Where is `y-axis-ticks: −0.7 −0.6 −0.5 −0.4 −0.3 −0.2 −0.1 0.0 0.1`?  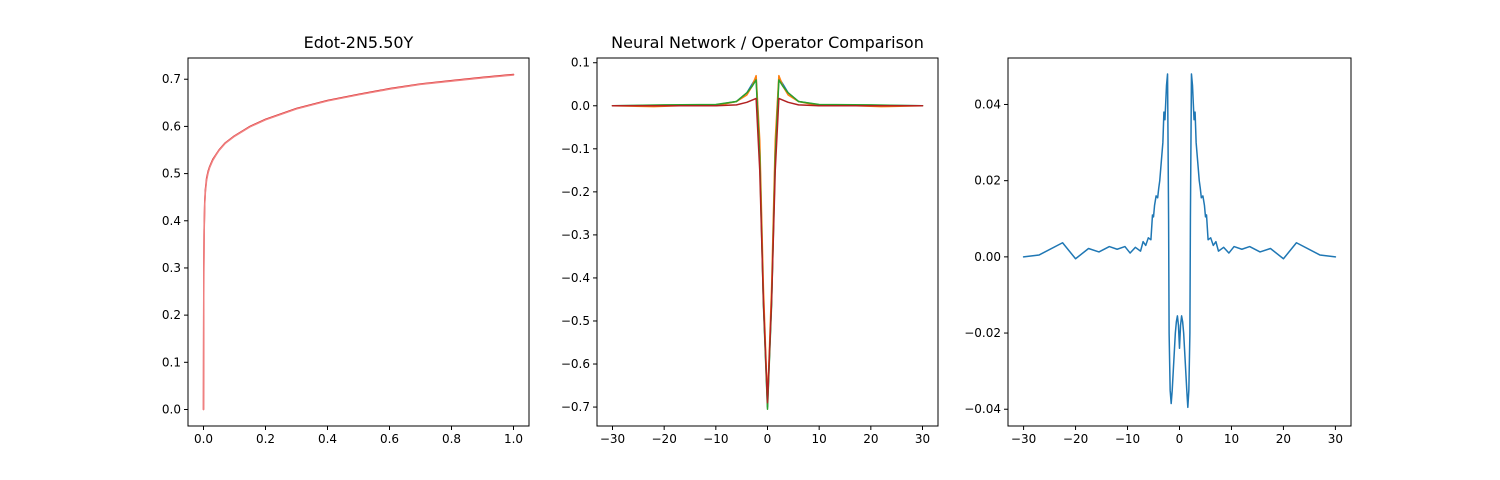
y-axis-ticks: −0.7 −0.6 −0.5 −0.4 −0.3 −0.2 −0.1 0.0 0.1 is located at coordinates (579, 235).